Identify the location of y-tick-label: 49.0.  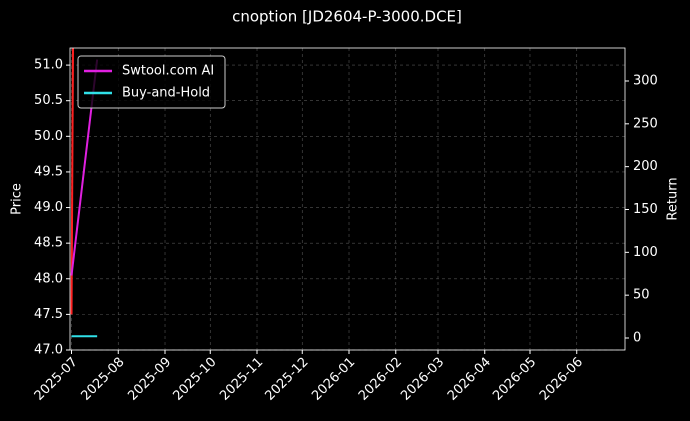
(48, 207).